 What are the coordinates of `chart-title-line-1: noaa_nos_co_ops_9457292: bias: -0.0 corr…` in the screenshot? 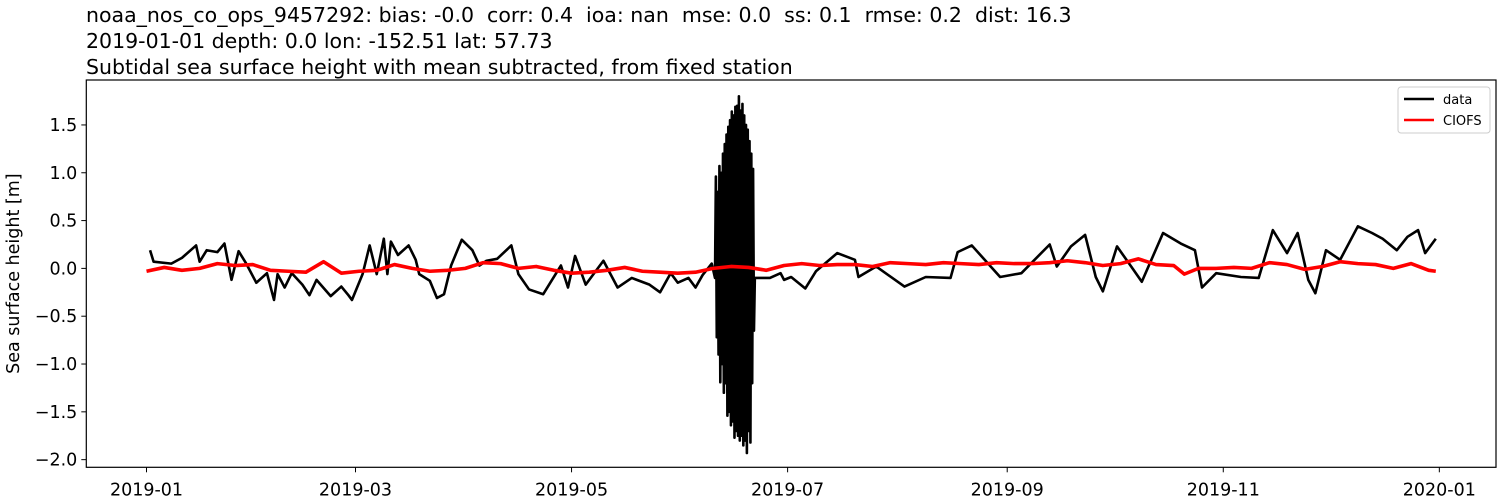 It's located at (579, 15).